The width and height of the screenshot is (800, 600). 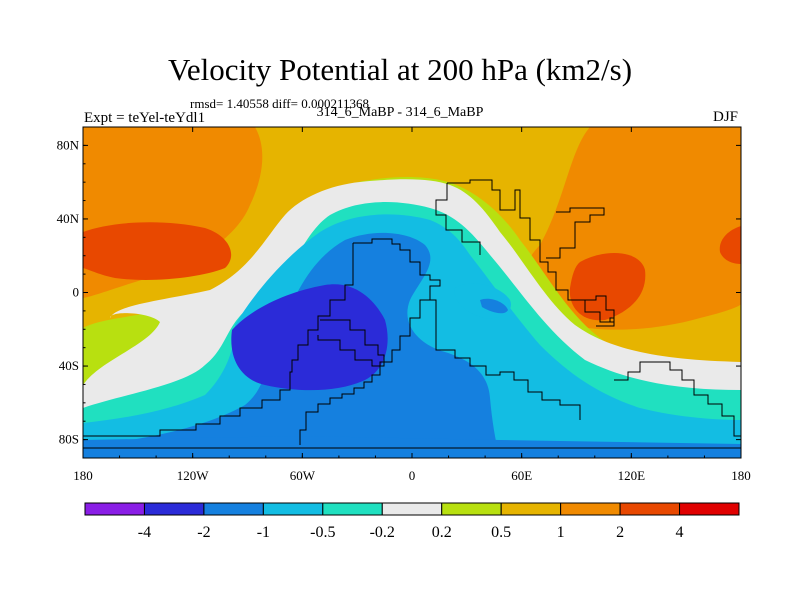 I want to click on contour-band-2-4-west, so click(x=157, y=251).